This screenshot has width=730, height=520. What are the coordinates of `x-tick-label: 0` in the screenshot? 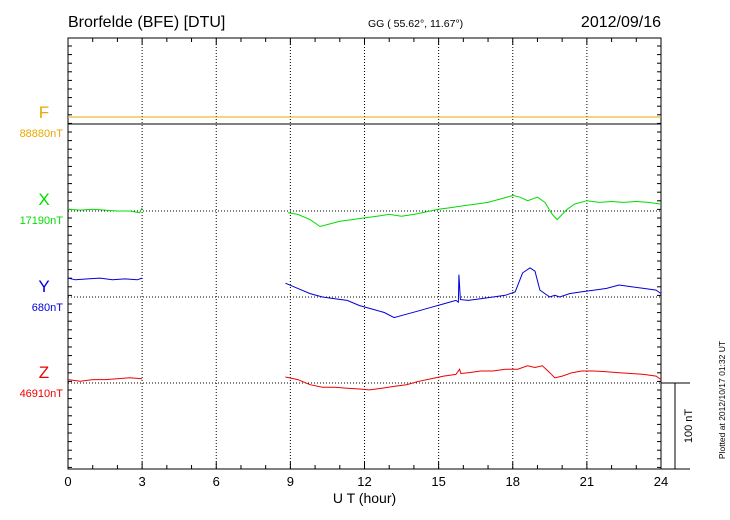 It's located at (67, 481).